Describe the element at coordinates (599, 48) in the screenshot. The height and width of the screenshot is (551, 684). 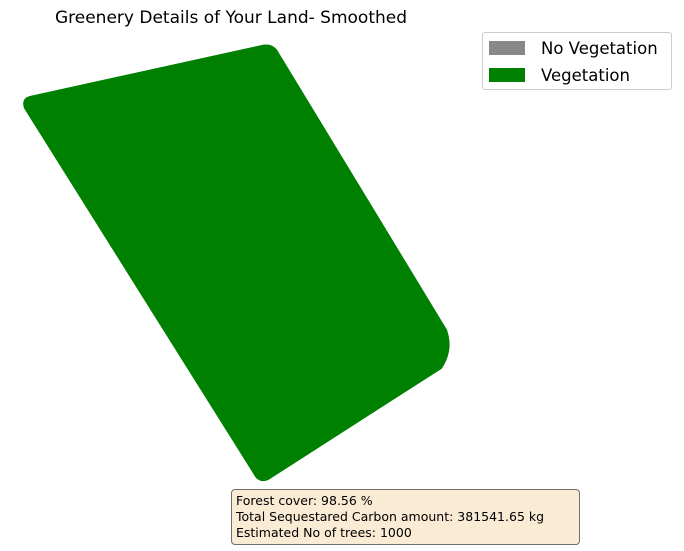
I see `legend-label-no-vegetation: No Vegetation` at that location.